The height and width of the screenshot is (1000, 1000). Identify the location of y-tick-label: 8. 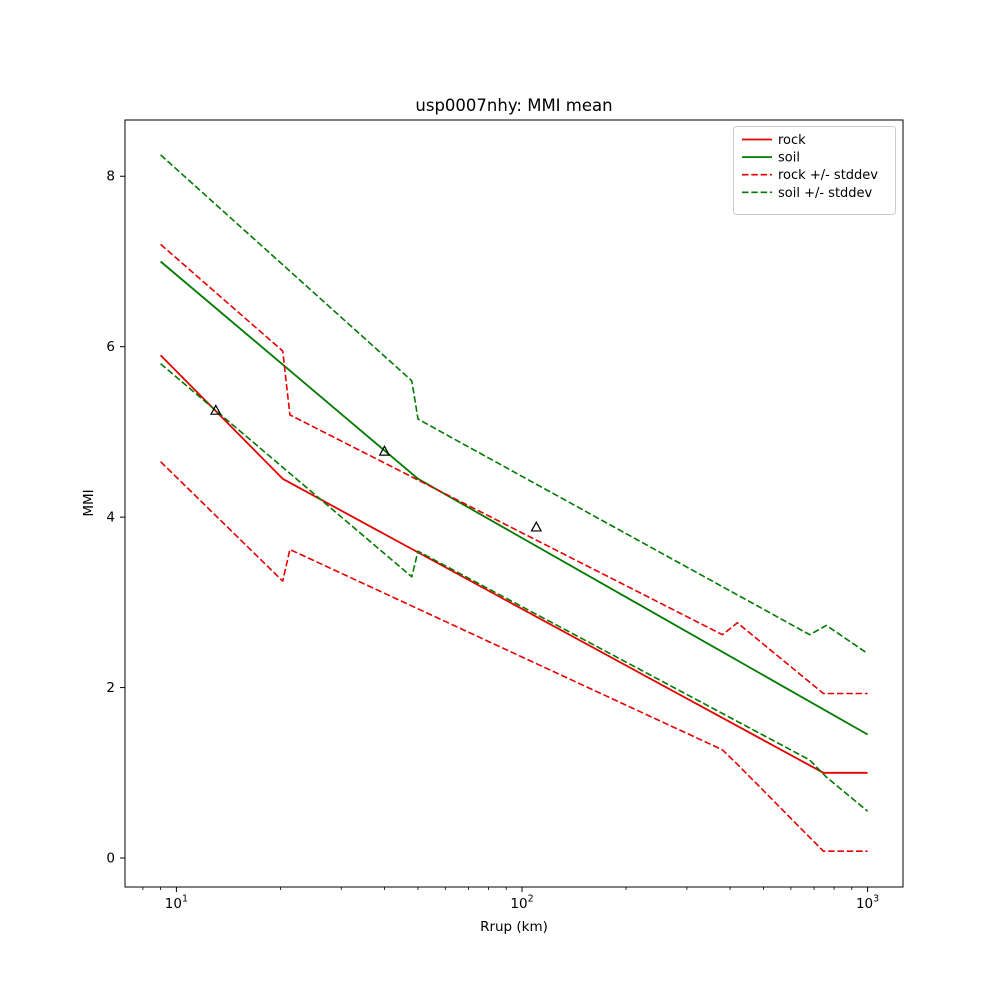
(110, 177).